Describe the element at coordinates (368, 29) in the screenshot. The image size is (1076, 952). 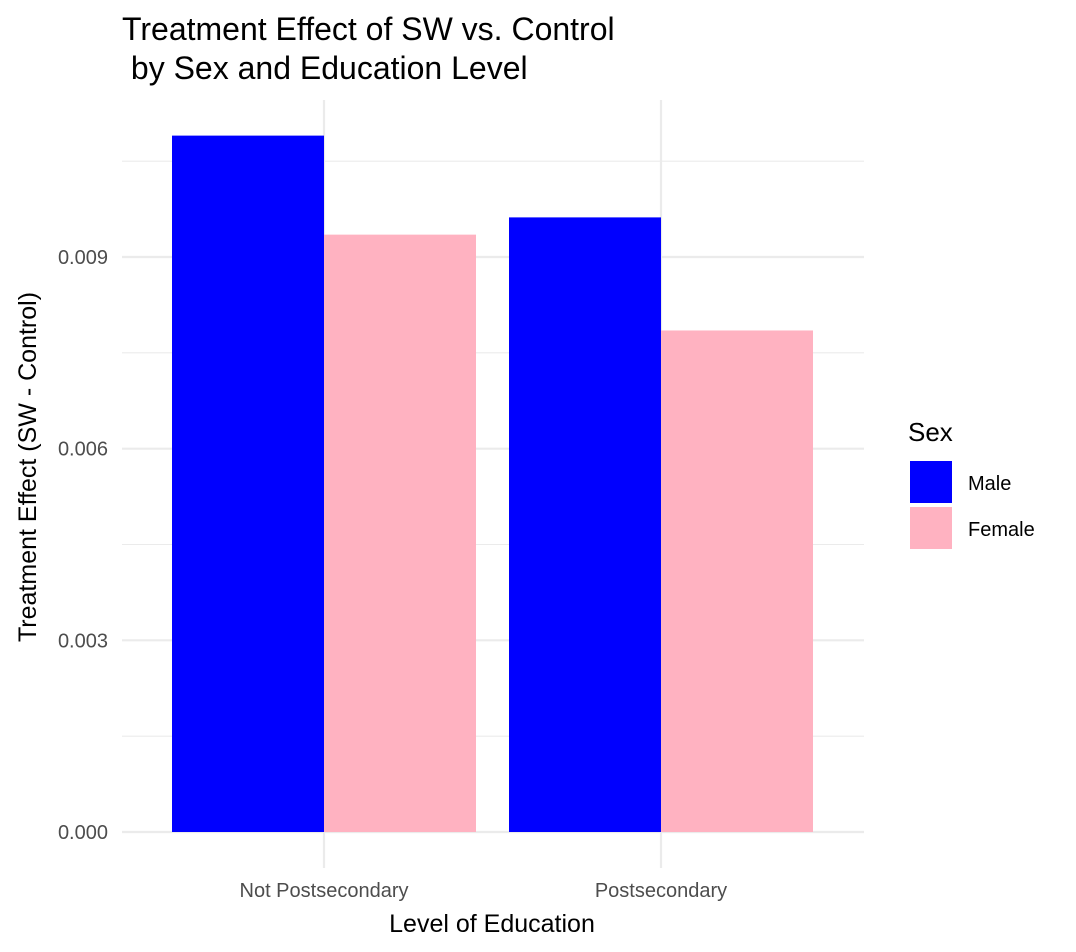
I see `chart-title-line-1: Treatment Effect of SW vs. Control` at that location.